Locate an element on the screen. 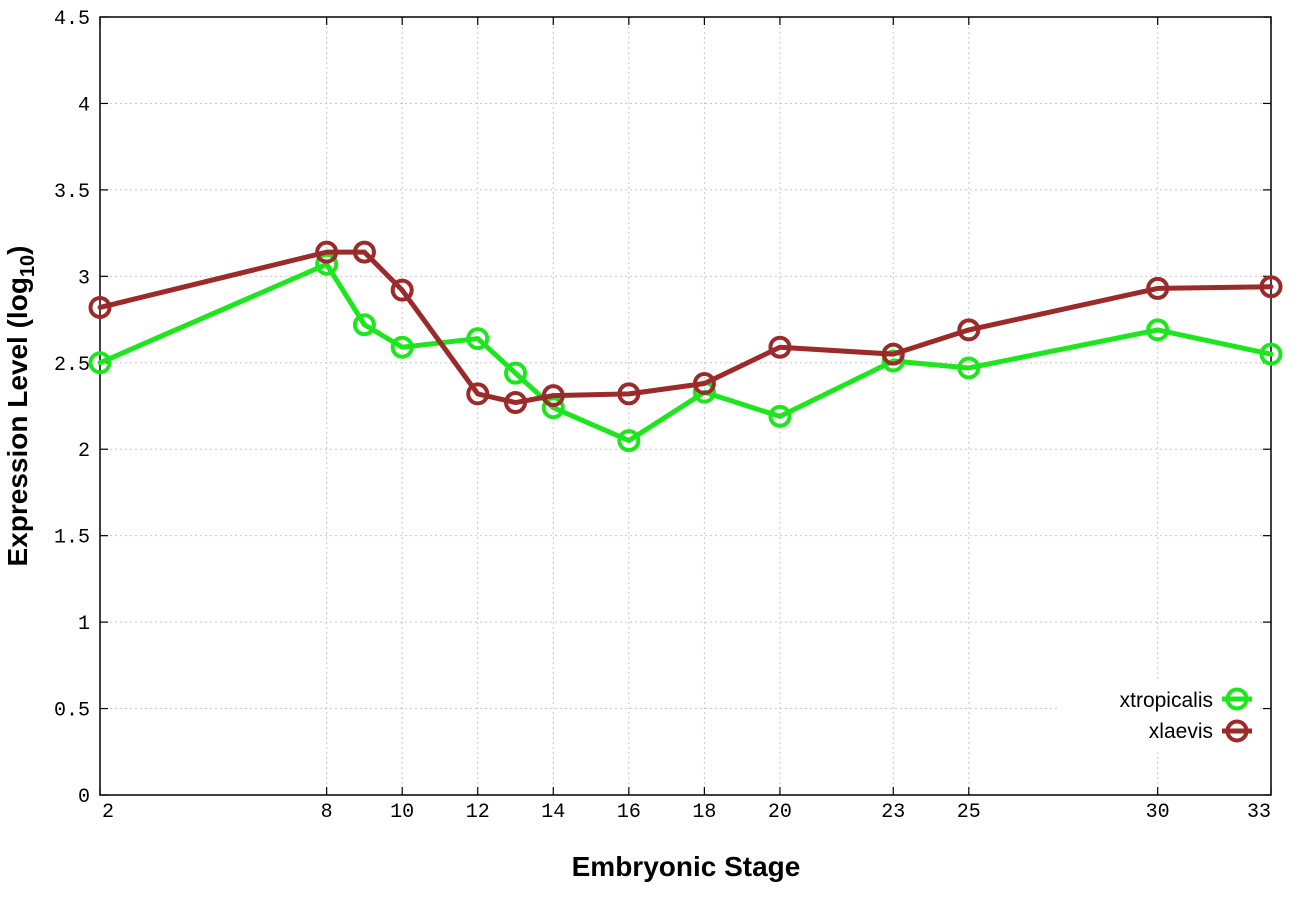 The height and width of the screenshot is (907, 1296). x-tick-label: 14 is located at coordinates (553, 812).